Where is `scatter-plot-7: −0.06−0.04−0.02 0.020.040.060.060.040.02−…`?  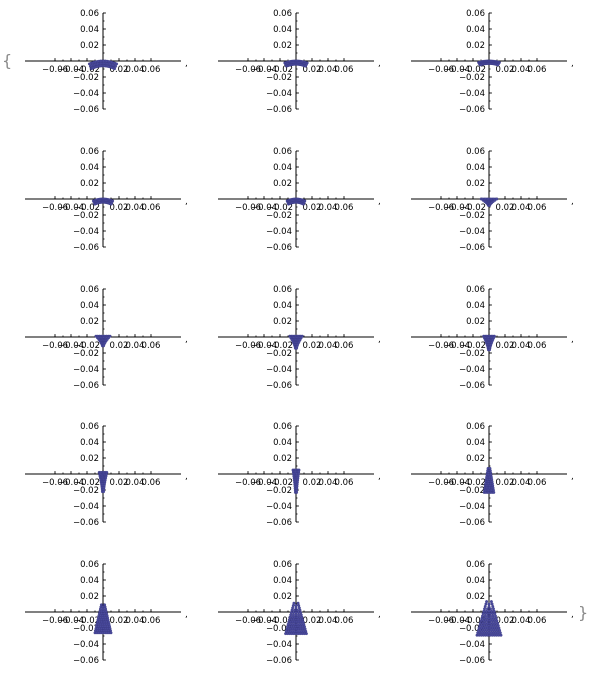 scatter-plot-7: −0.06−0.04−0.02 0.020.040.060.060.040.02−… is located at coordinates (106, 338).